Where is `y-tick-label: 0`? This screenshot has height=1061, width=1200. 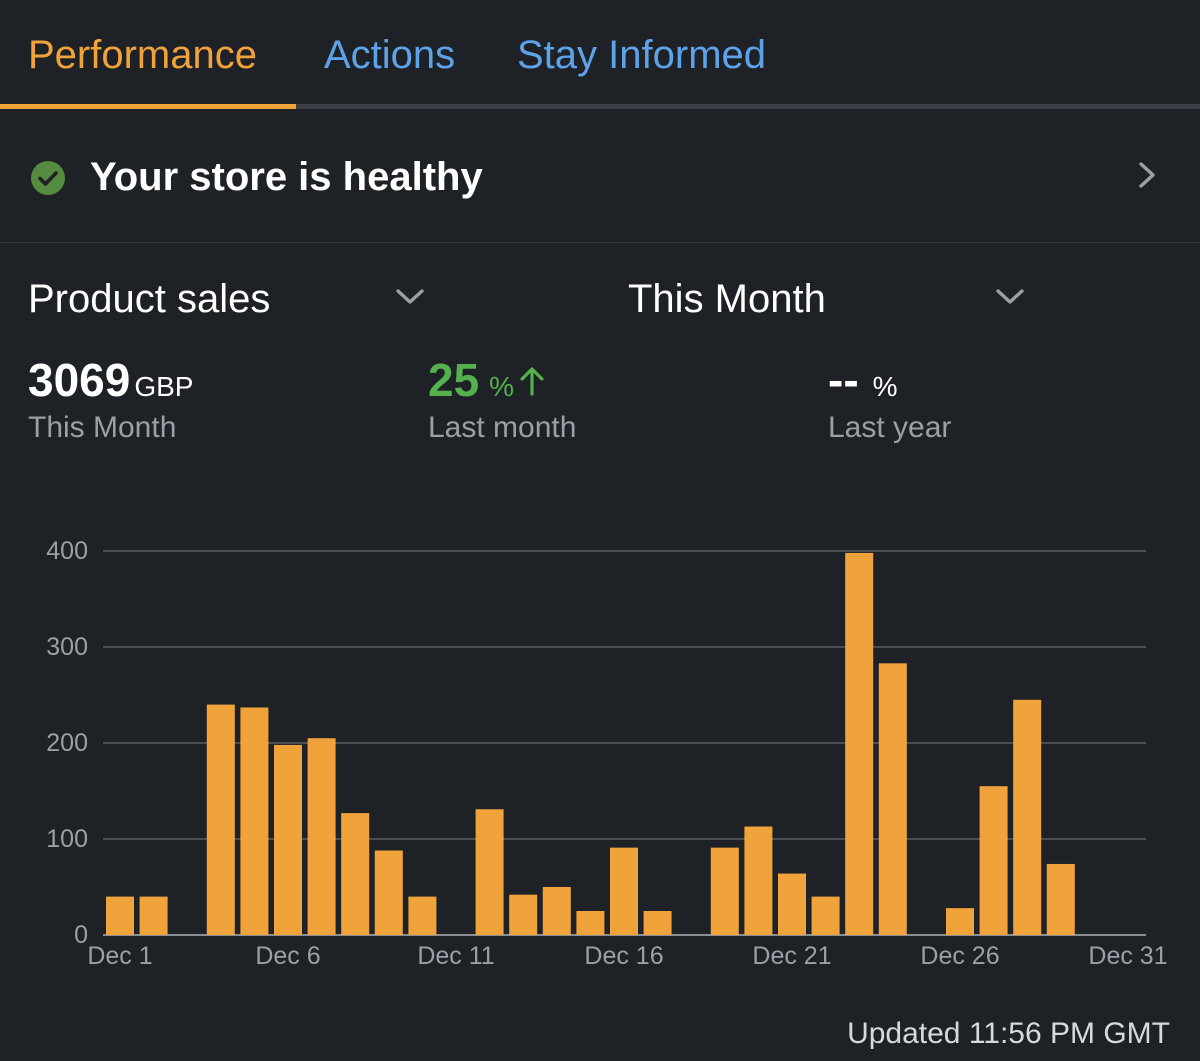
y-tick-label: 0 is located at coordinates (81, 935).